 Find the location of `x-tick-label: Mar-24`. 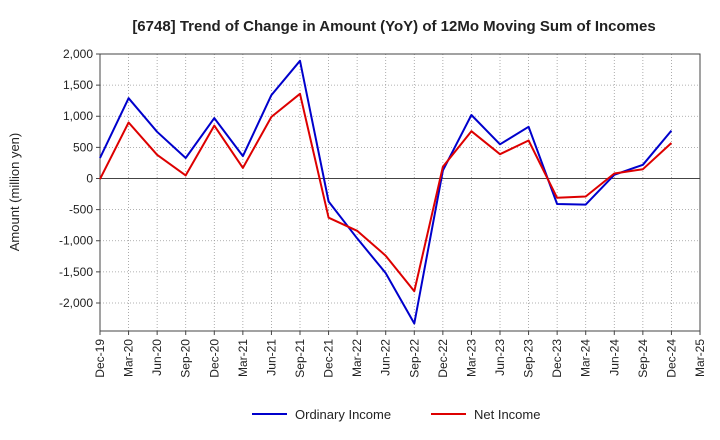

x-tick-label: Mar-24 is located at coordinates (586, 358).